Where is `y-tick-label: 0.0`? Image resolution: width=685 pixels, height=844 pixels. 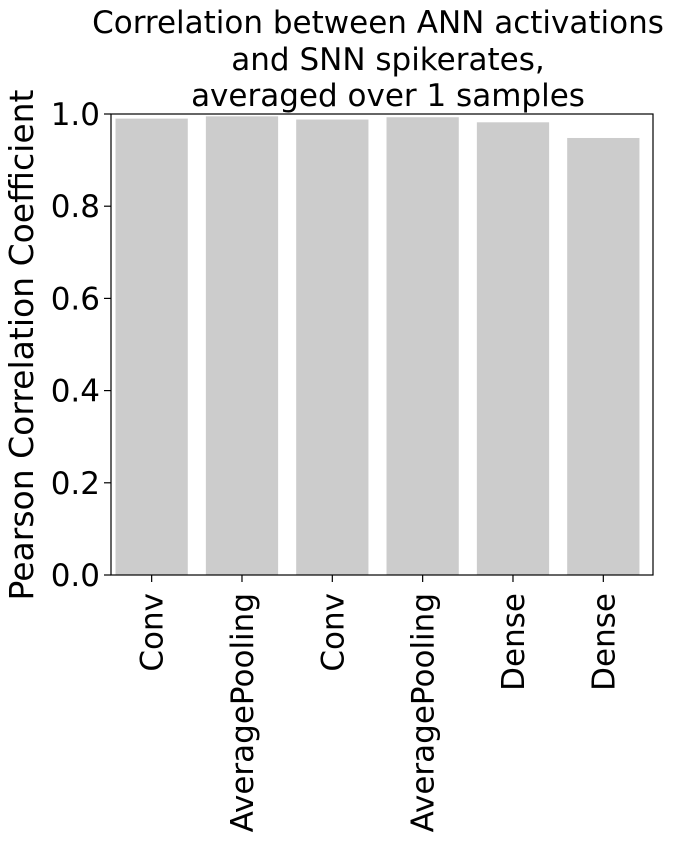 y-tick-label: 0.0 is located at coordinates (75, 576).